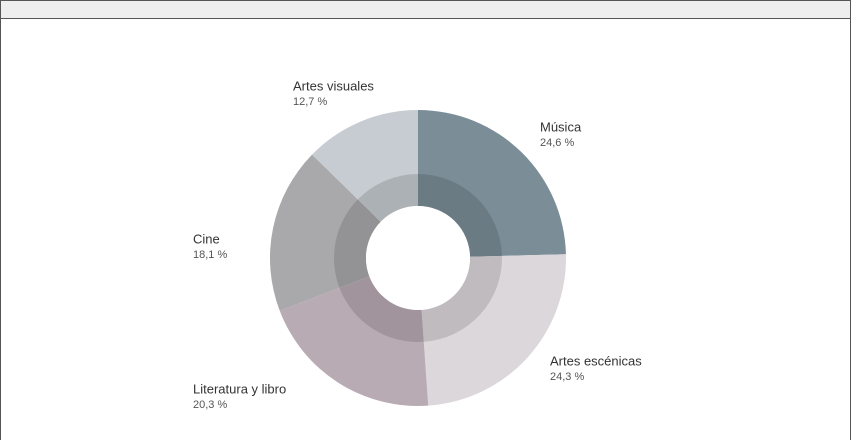  What do you see at coordinates (333, 85) in the screenshot?
I see `slice-label: Artes visuales` at bounding box center [333, 85].